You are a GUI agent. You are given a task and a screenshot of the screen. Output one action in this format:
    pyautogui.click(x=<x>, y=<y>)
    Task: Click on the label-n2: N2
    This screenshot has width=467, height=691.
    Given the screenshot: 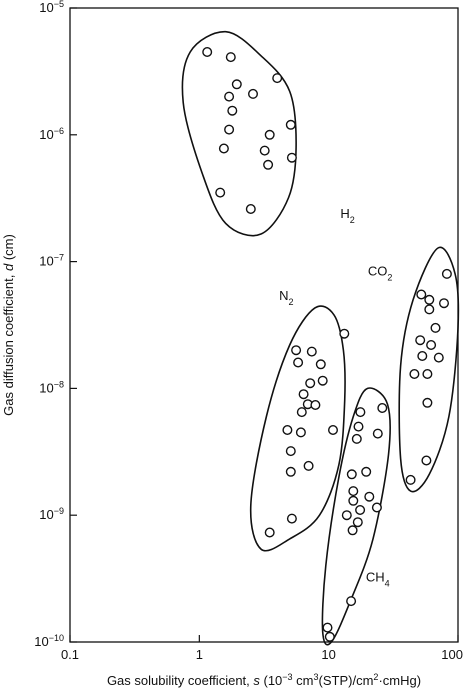 What is the action you would take?
    pyautogui.click(x=286, y=297)
    